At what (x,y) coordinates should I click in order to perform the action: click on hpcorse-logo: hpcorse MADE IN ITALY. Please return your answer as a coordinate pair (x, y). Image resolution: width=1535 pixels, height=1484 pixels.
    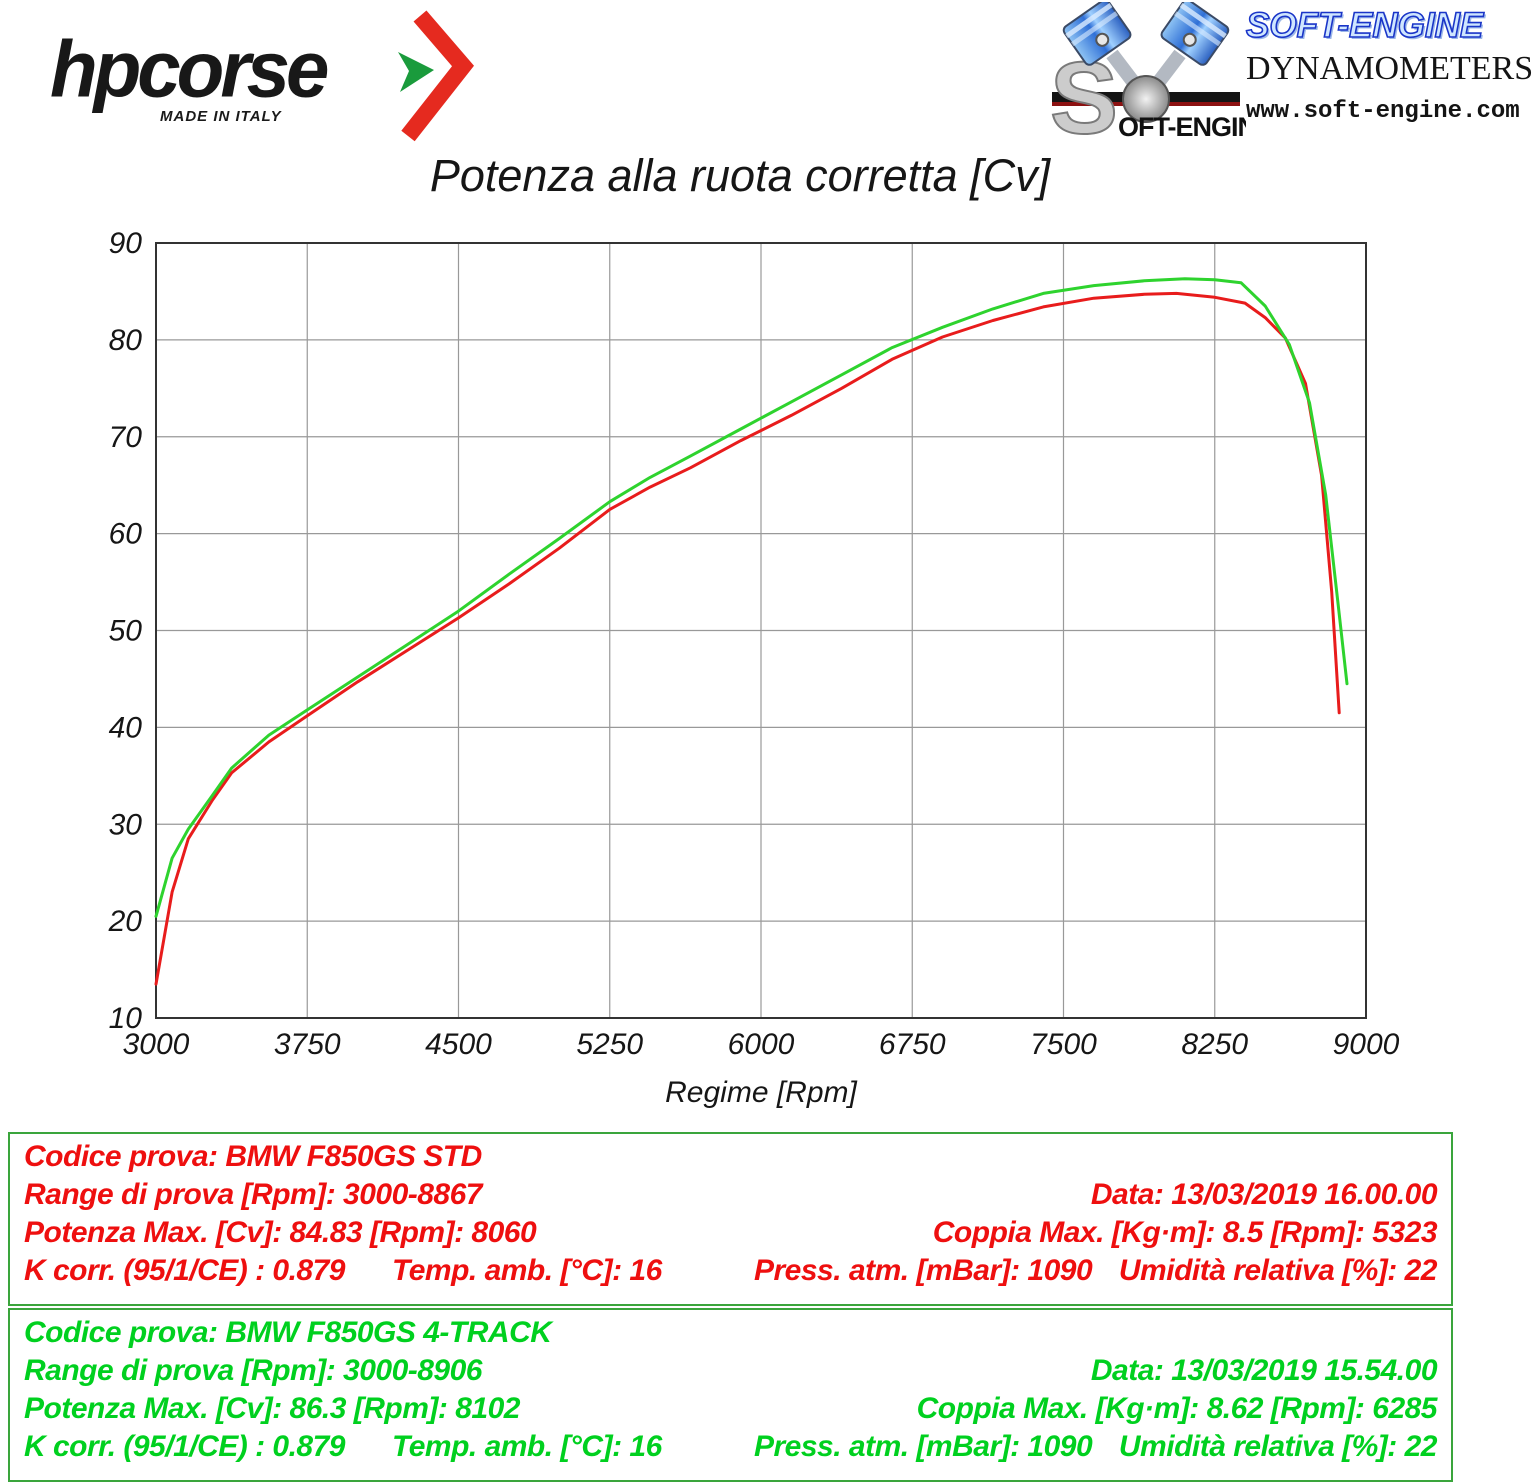
    Looking at the image, I should click on (252, 74).